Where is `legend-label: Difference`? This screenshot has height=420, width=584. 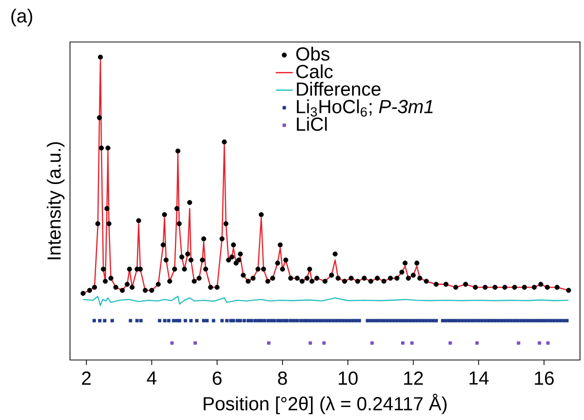
legend-label: Difference is located at coordinates (338, 89).